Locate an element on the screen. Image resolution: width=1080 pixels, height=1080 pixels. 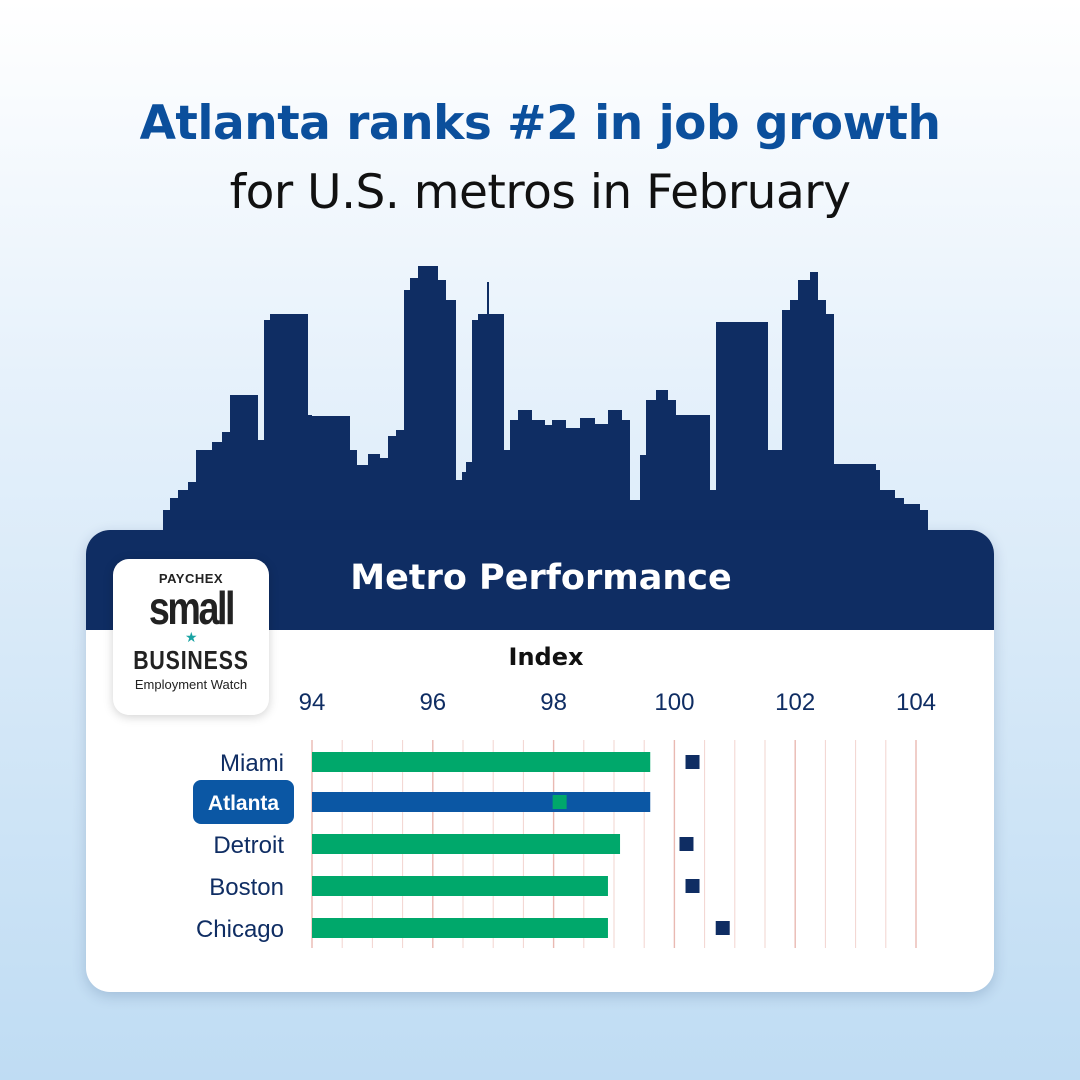
logo-business-text: BUSINESS is located at coordinates (191, 660).